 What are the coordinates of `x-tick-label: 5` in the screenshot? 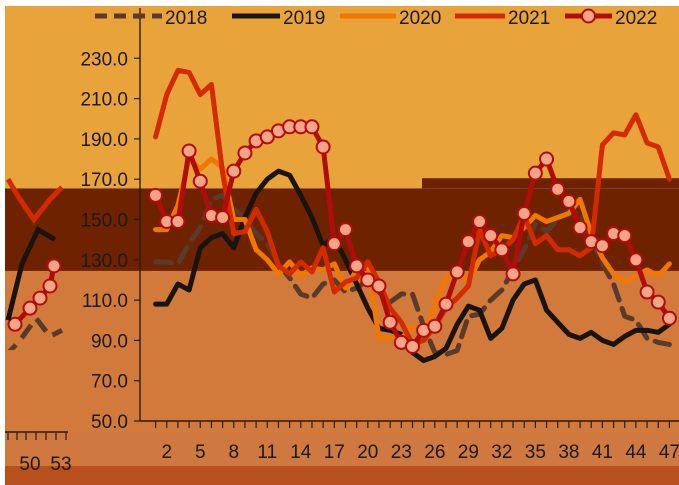 It's located at (200, 452).